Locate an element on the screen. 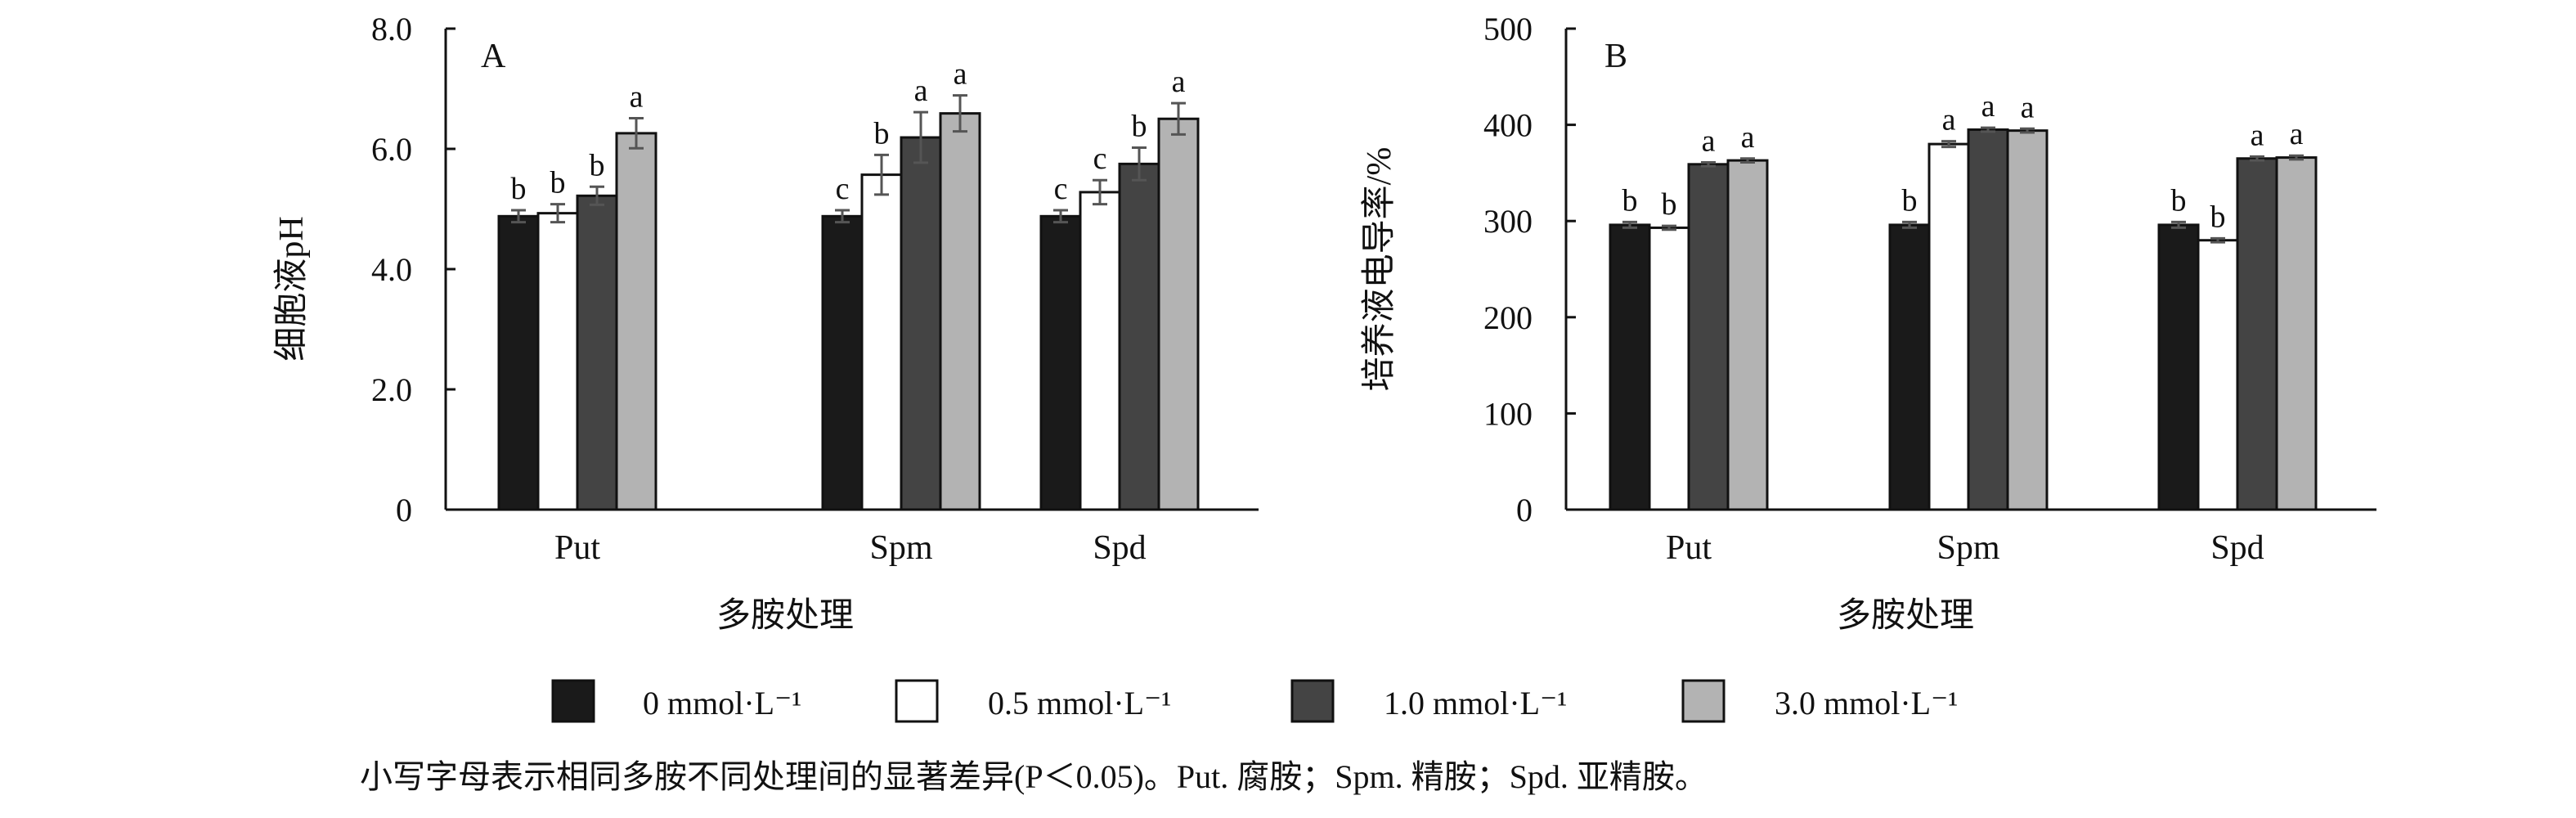  legend-label-0: 0 mmol·L⁻¹ is located at coordinates (722, 703).